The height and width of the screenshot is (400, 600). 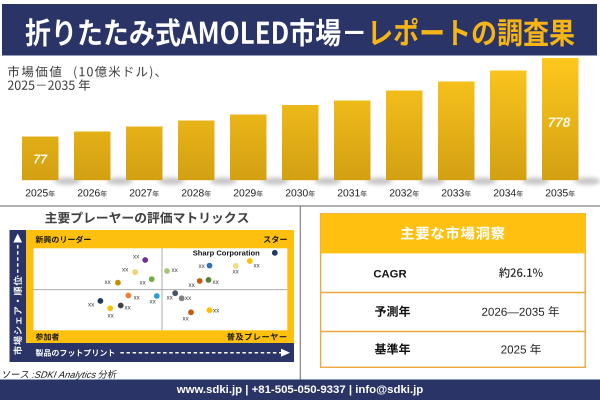 I want to click on svg-text: 778, so click(x=559, y=122).